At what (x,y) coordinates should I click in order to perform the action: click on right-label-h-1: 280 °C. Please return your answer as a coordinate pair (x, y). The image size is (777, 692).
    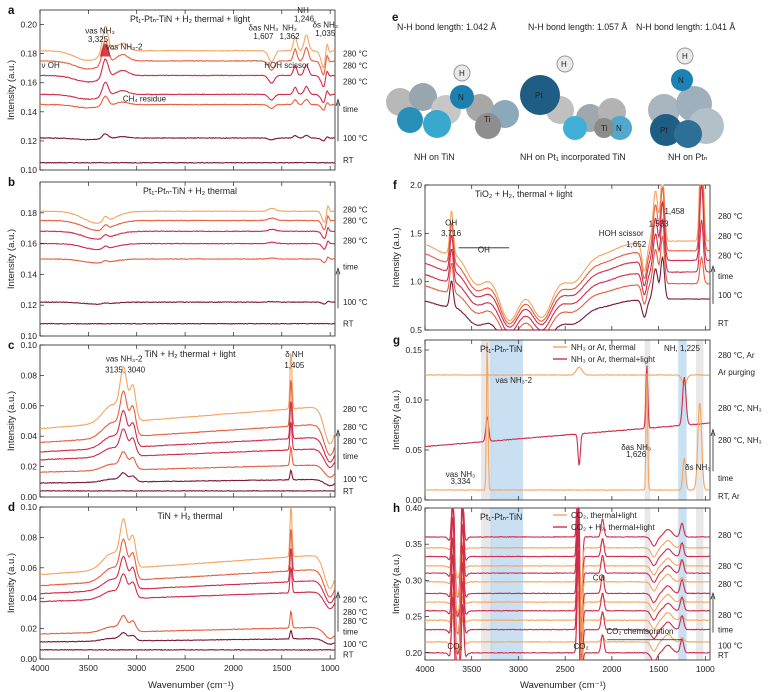
    Looking at the image, I should click on (730, 566).